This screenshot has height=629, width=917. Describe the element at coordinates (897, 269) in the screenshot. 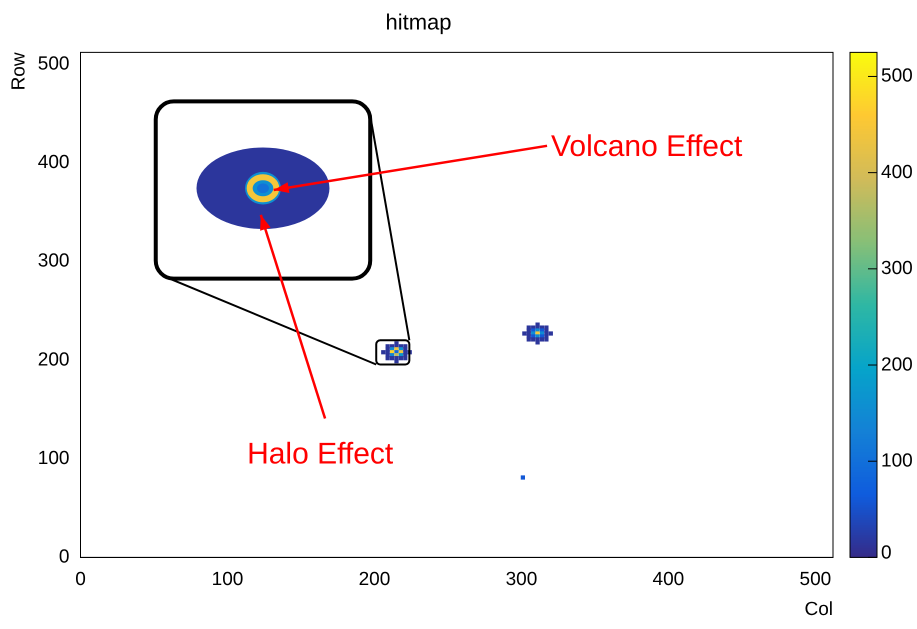

I see `color-bar-label: 300` at that location.